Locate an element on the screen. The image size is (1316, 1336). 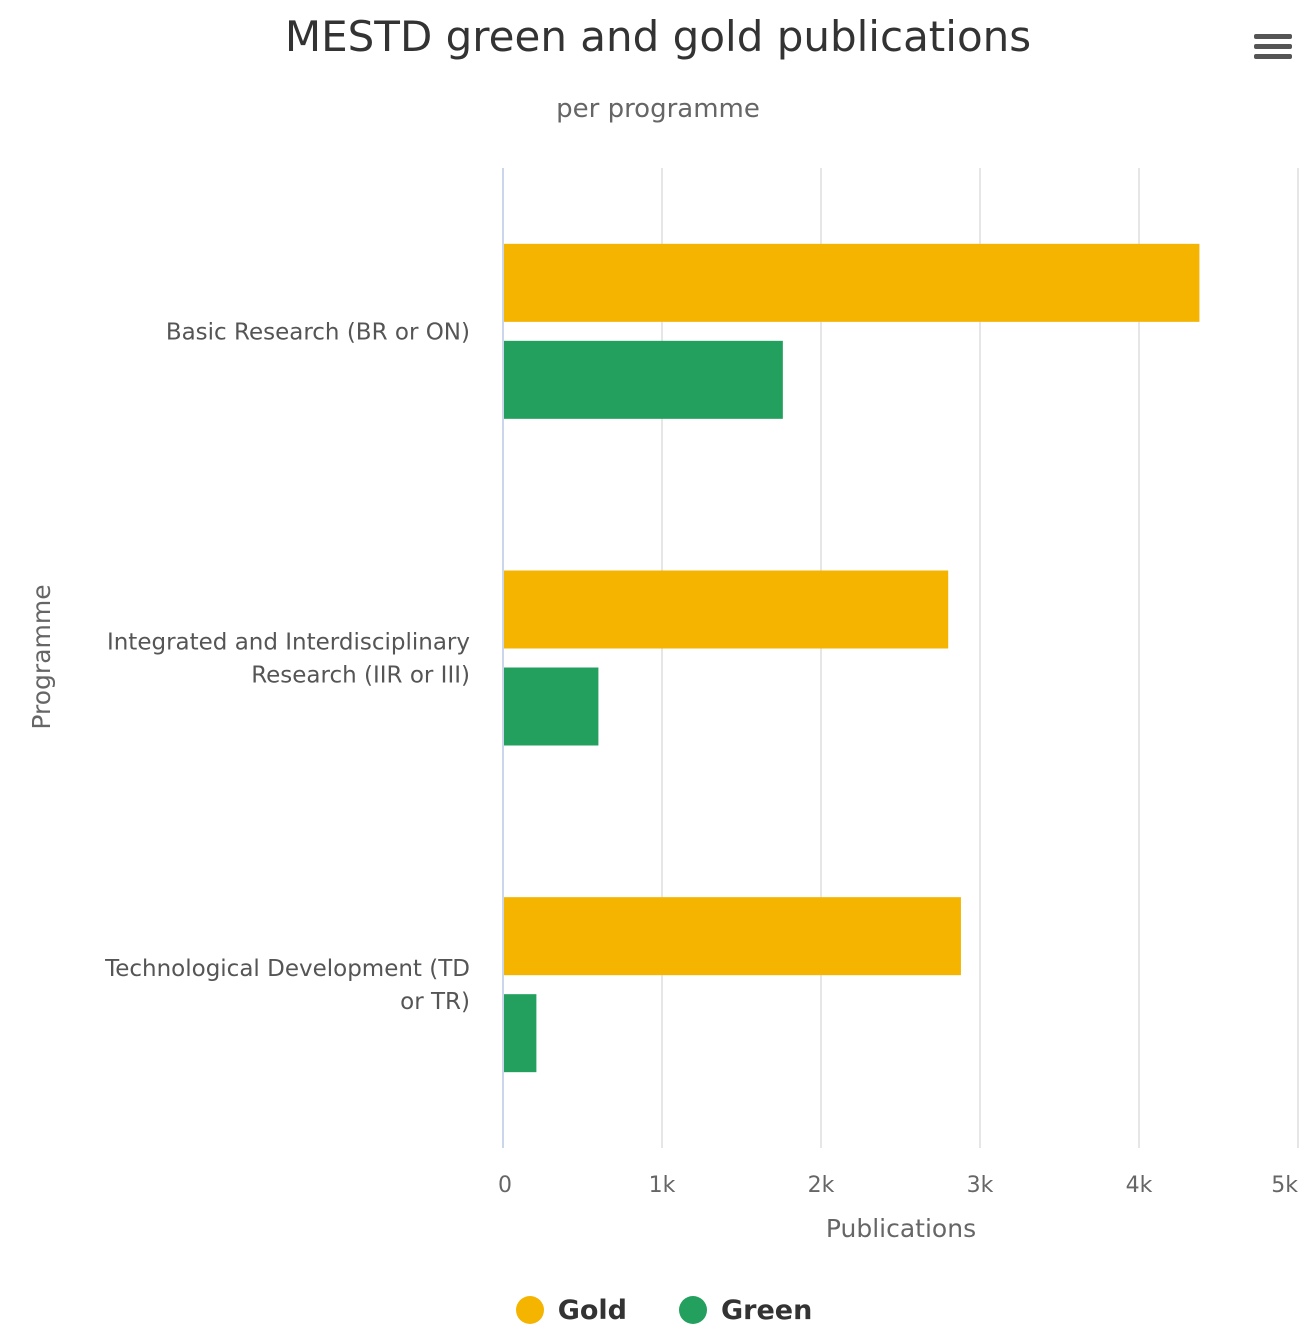
category-label: Basic Research (BR or ON) is located at coordinates (318, 332).